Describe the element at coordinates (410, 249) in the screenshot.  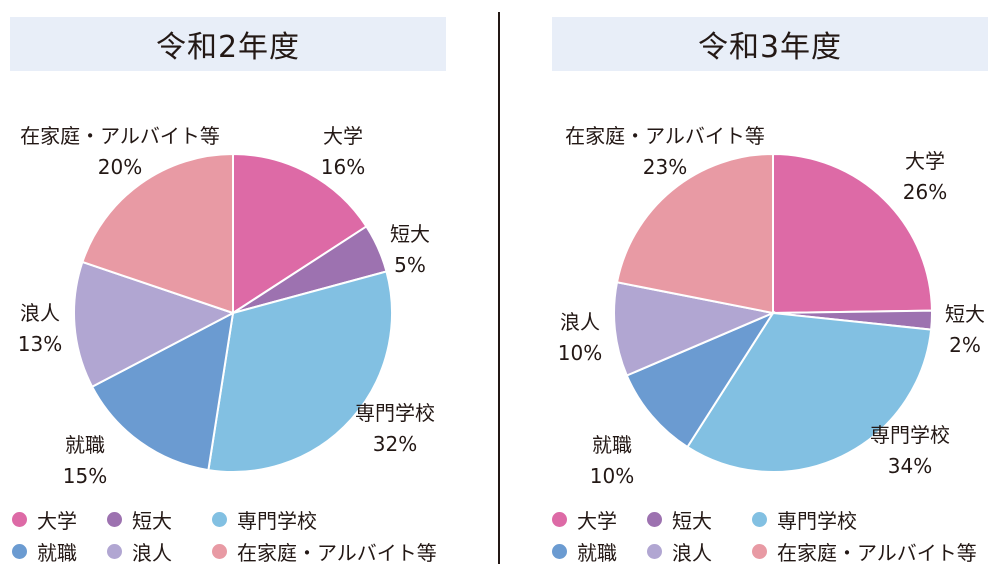
I see `slice-label-0-1: 短大 5%` at that location.